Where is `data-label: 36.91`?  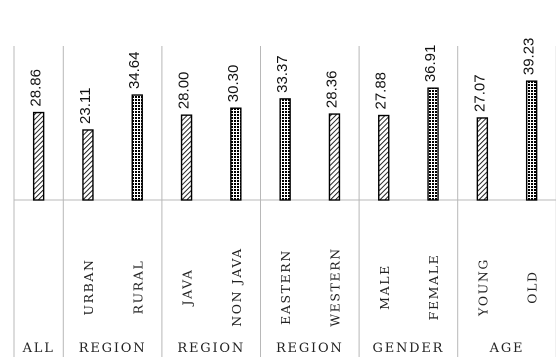 data-label: 36.91 is located at coordinates (430, 64).